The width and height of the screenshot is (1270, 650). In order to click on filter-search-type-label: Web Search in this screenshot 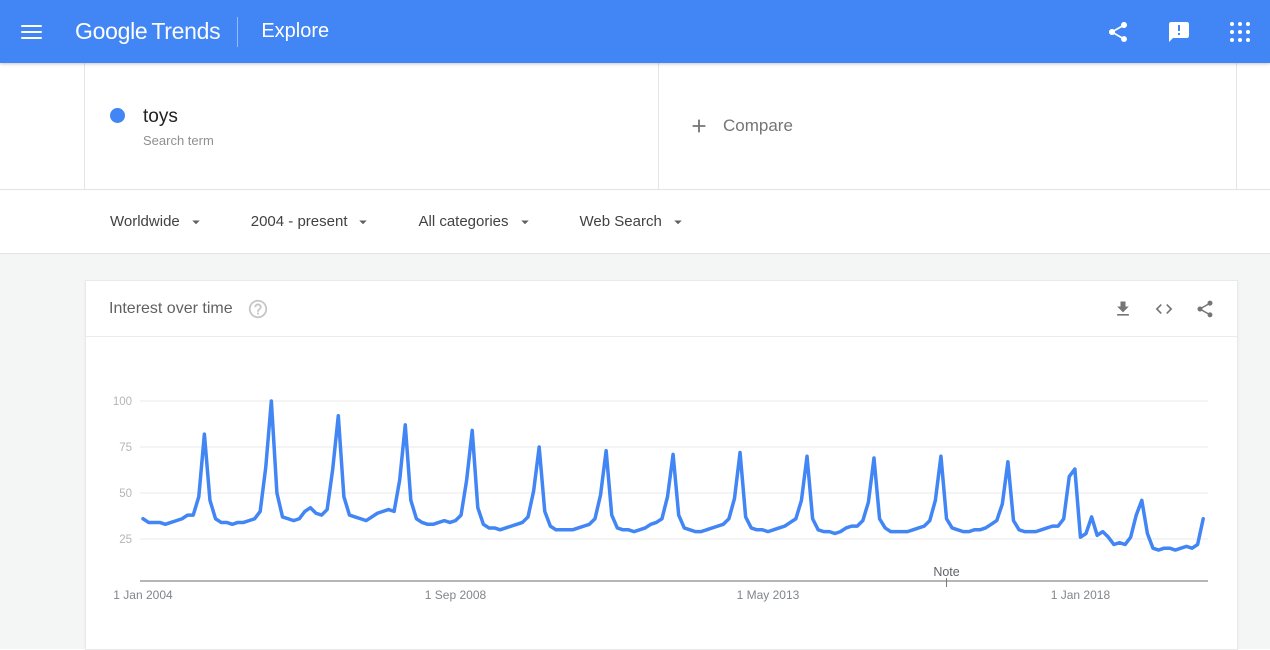, I will do `click(620, 221)`.